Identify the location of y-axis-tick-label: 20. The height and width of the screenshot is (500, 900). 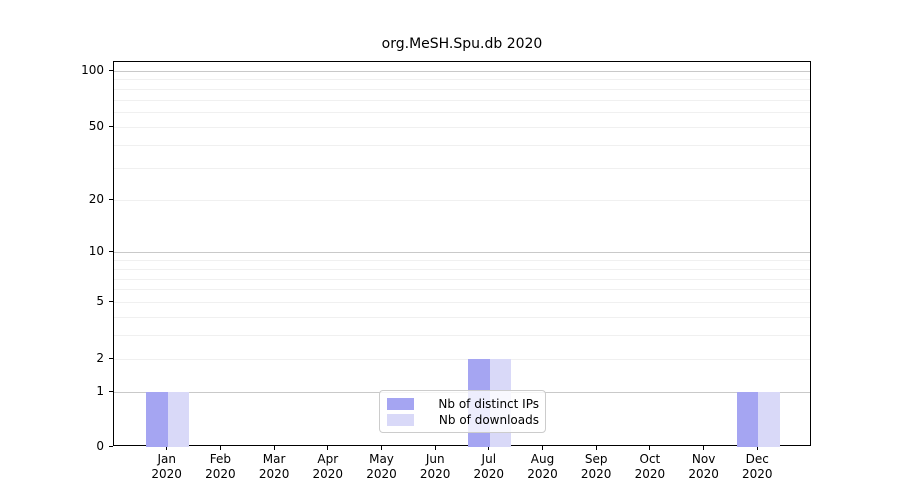
(96, 198).